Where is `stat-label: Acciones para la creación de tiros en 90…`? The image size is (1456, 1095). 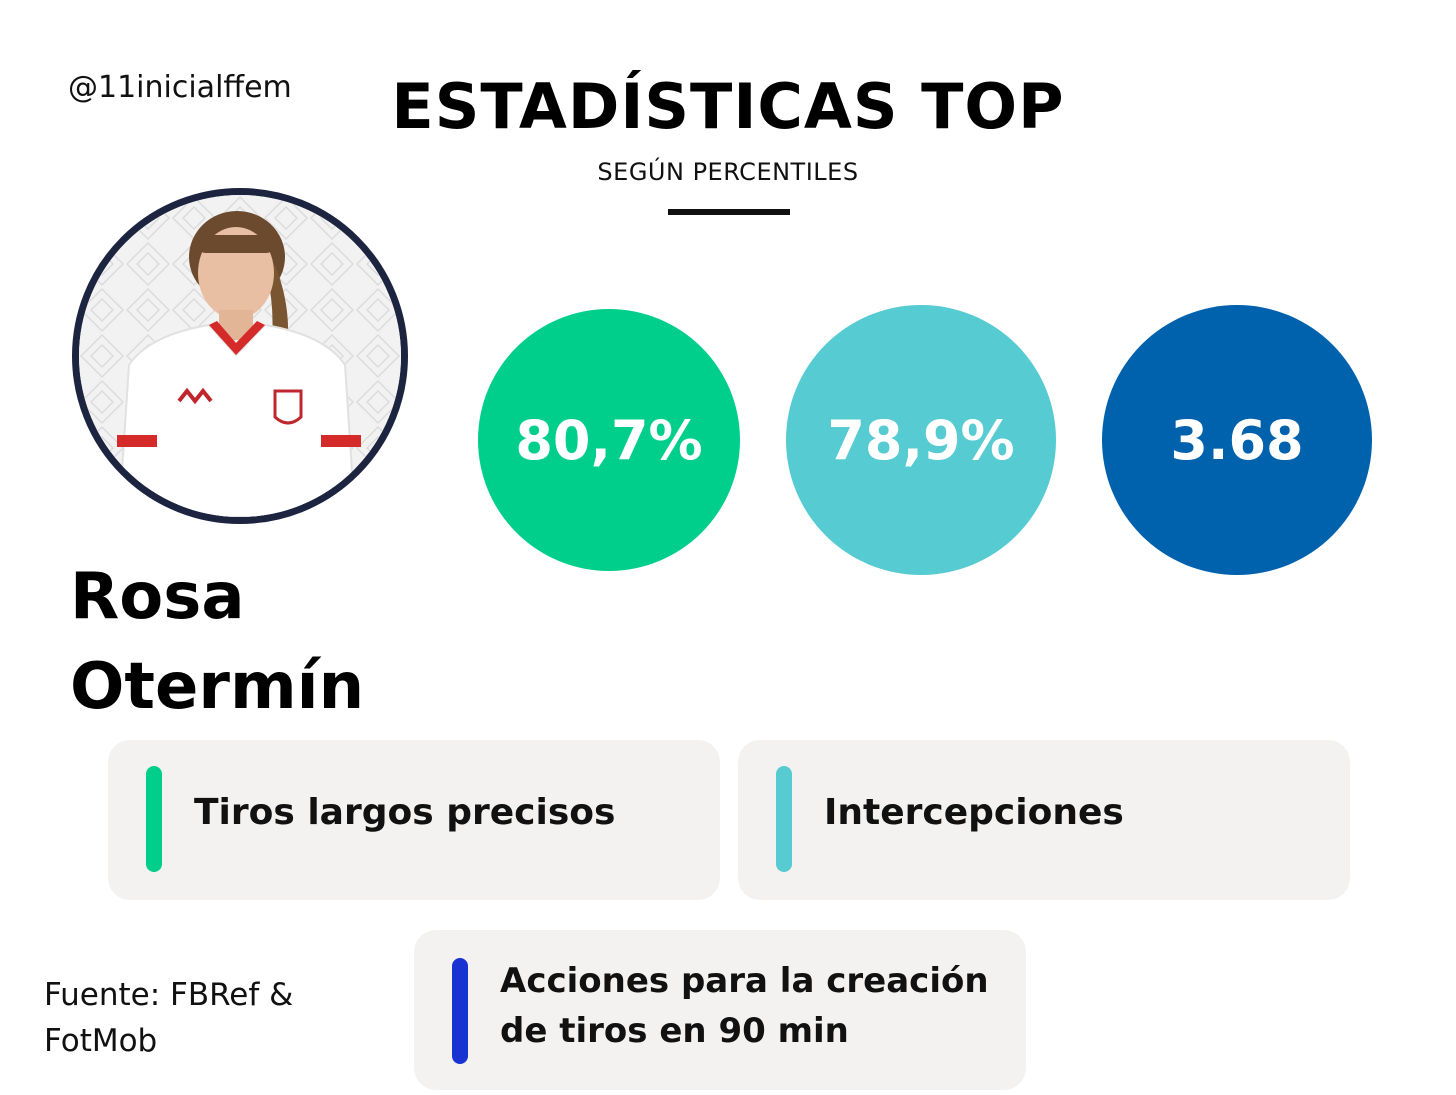
stat-label: Acciones para la creación de tiros en 90… is located at coordinates (744, 1006).